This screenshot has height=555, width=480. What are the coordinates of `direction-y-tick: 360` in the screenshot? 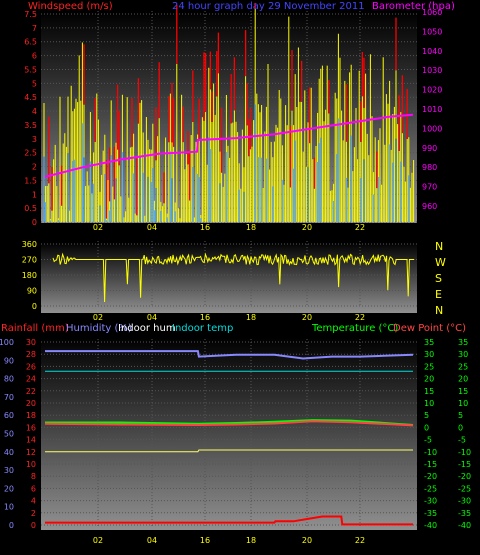 It's located at (29, 244).